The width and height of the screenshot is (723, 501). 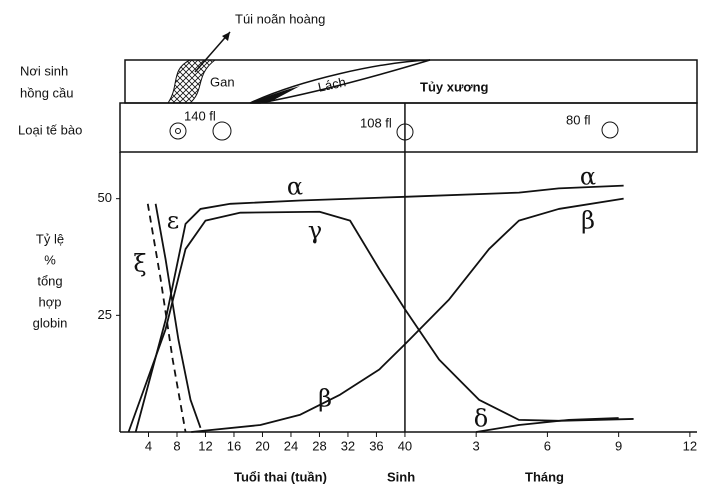 I want to click on x-tick-label: 9, so click(x=618, y=445).